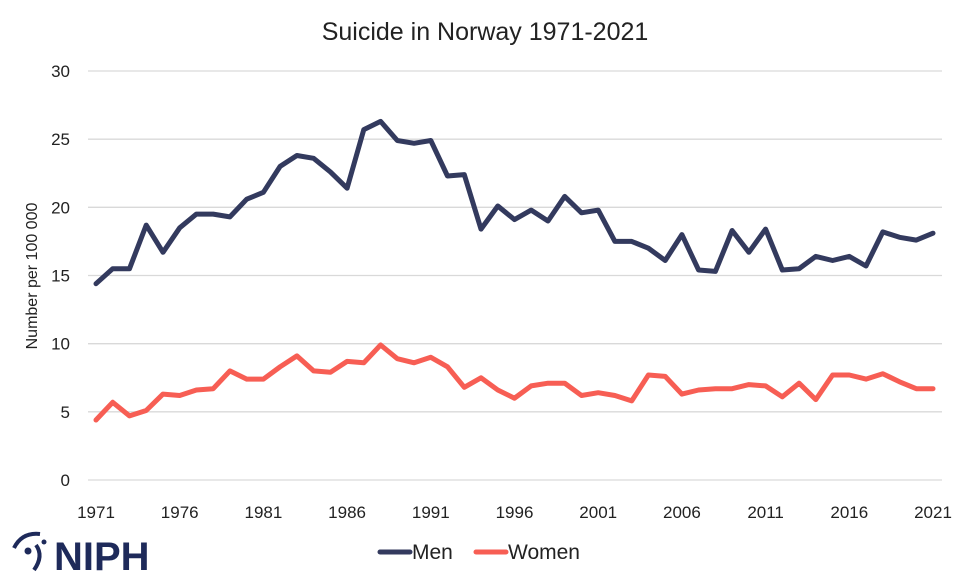 The height and width of the screenshot is (581, 970). Describe the element at coordinates (849, 512) in the screenshot. I see `x-tick-label: 2016` at that location.